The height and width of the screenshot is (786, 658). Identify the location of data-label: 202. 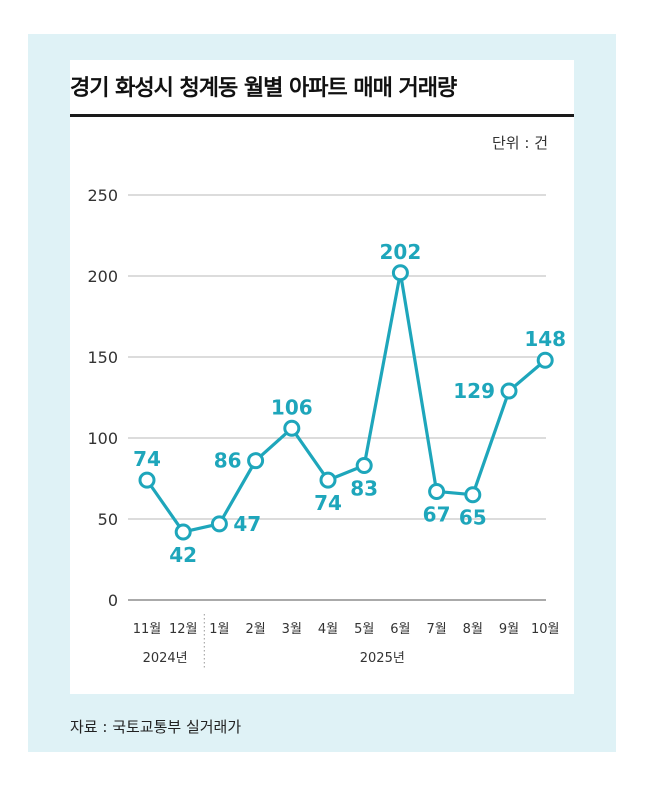
(401, 252).